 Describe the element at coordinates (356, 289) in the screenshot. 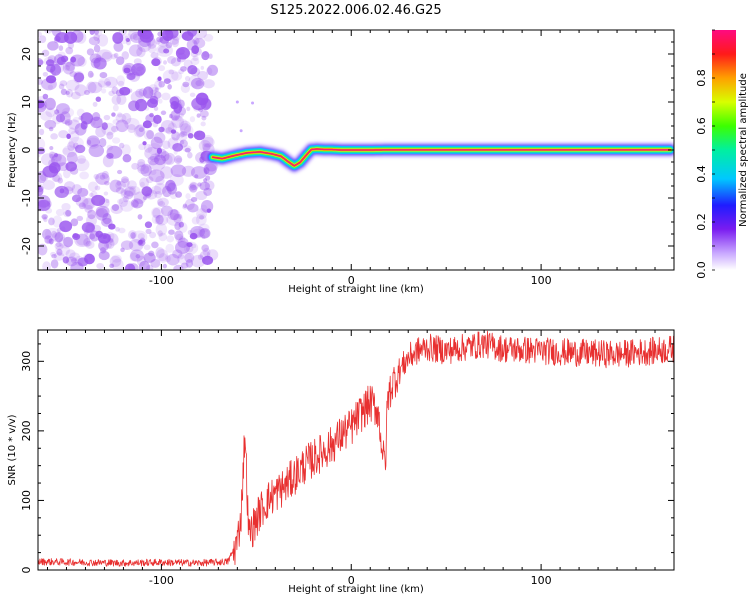

I see `spectrogram-x-axis-title: Height of straight line (km)` at that location.